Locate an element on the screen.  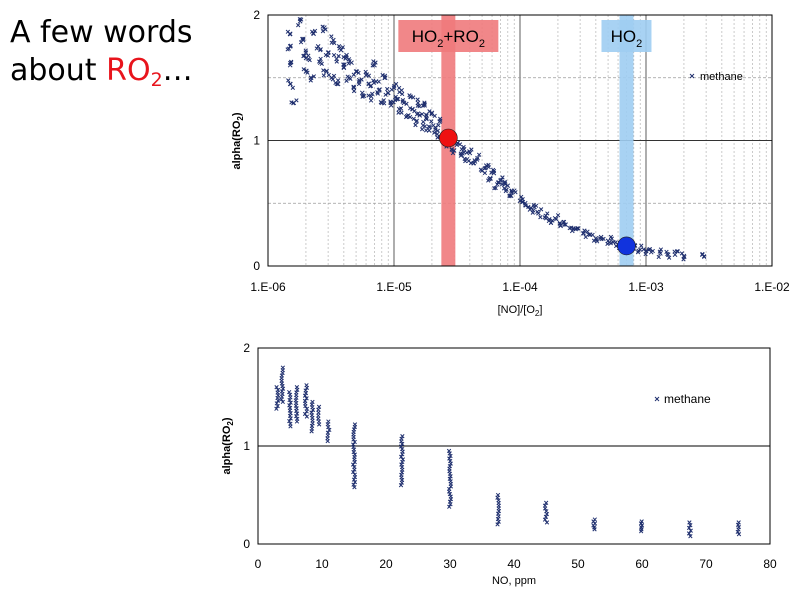
top-chart-y-ticks: 0 1 2 is located at coordinates (256, 140).